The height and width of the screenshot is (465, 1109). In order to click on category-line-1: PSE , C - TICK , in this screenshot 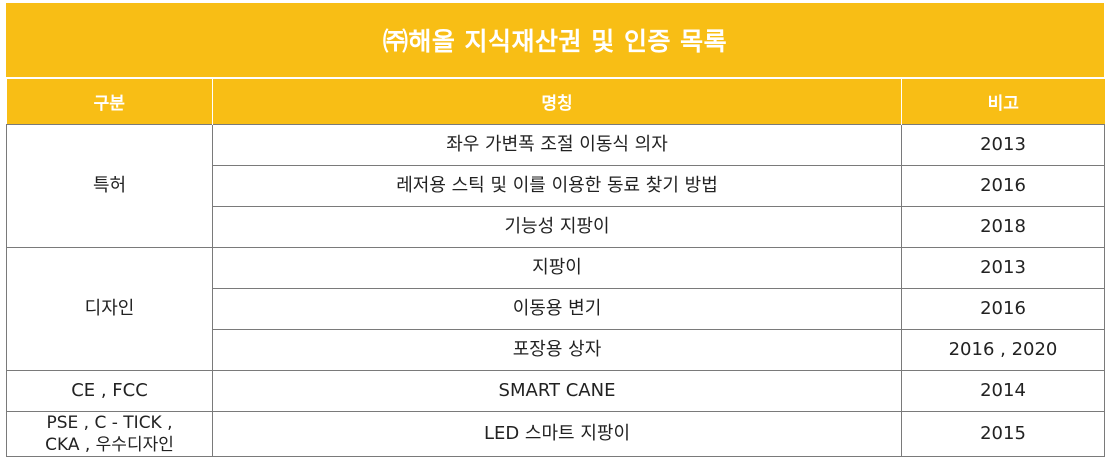, I will do `click(109, 423)`.